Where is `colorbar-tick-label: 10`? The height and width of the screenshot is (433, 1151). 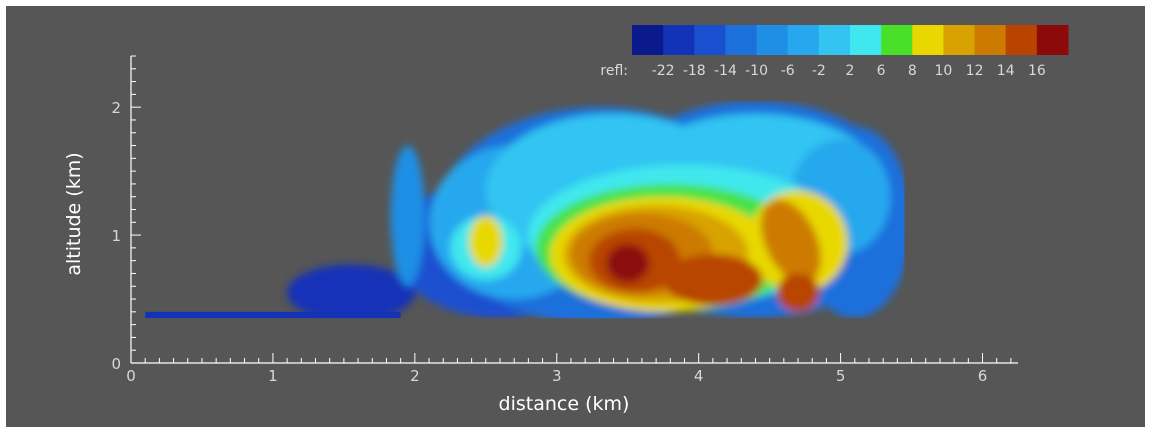
colorbar-tick-label: 10 is located at coordinates (944, 71).